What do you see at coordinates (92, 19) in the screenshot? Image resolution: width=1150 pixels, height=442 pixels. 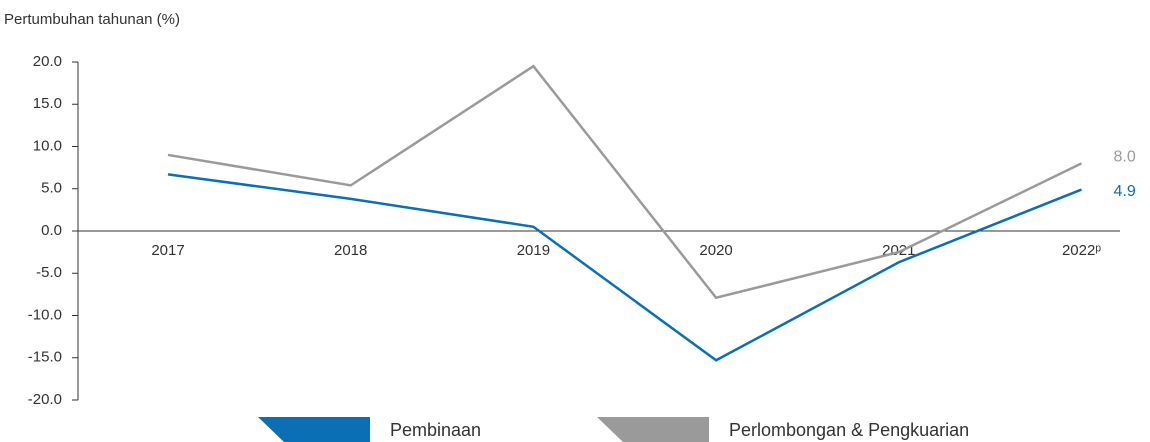 I see `y-axis-label: Pertumbuhan tahunan (%)` at bounding box center [92, 19].